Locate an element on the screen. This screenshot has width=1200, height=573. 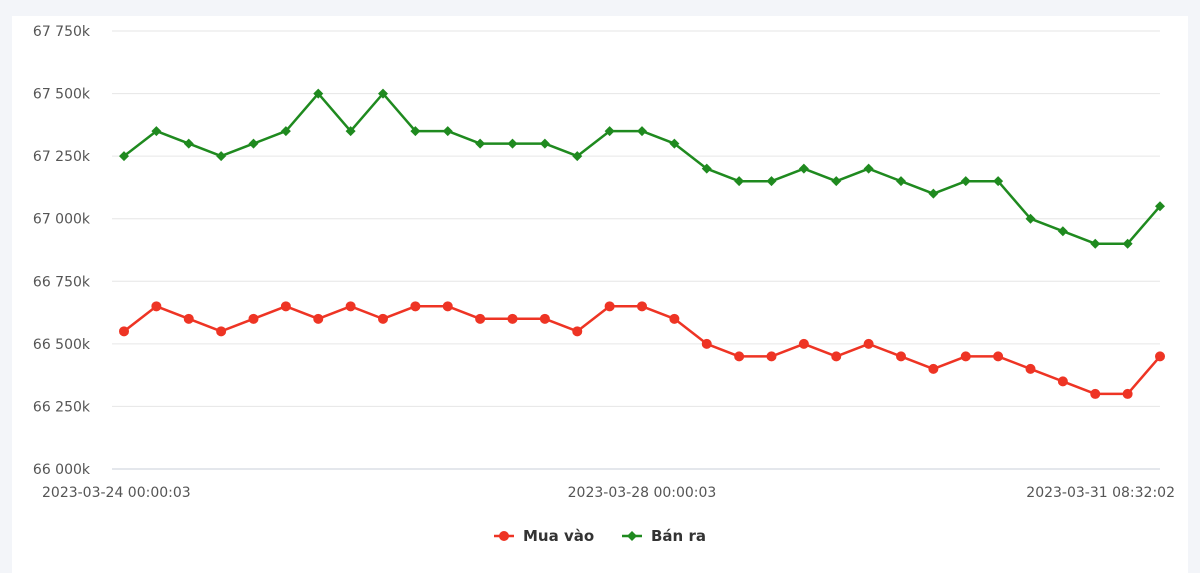
y-tick-label: 67 500k is located at coordinates (62, 95).